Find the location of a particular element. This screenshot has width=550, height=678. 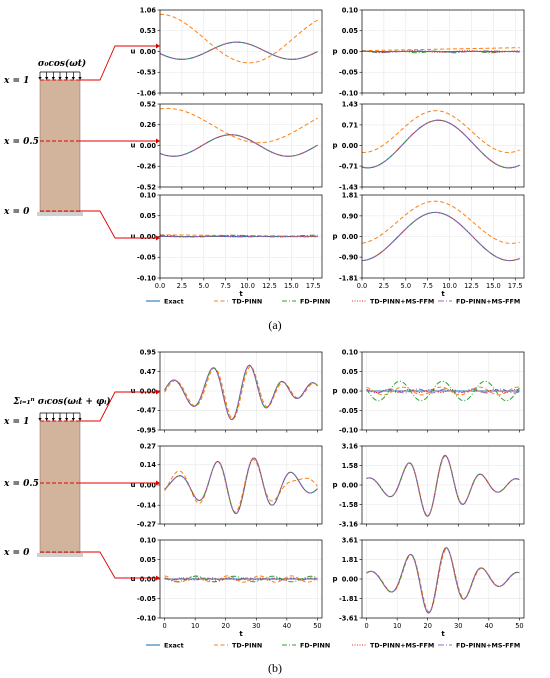

x-tick-label: 30 is located at coordinates (256, 626).